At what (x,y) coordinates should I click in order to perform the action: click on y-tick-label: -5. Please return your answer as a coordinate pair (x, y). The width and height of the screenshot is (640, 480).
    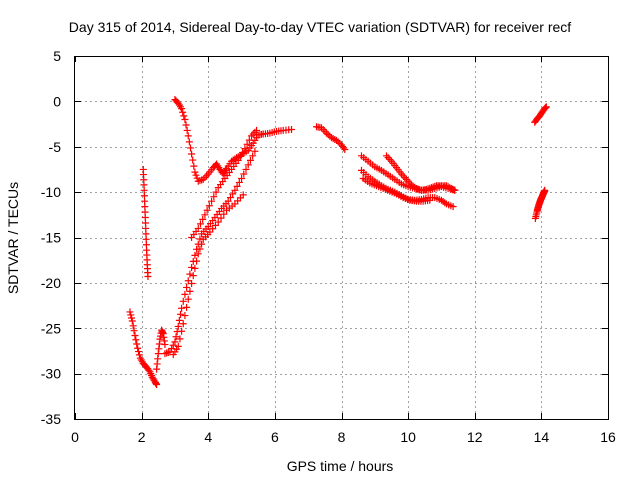
    Looking at the image, I should click on (55, 147).